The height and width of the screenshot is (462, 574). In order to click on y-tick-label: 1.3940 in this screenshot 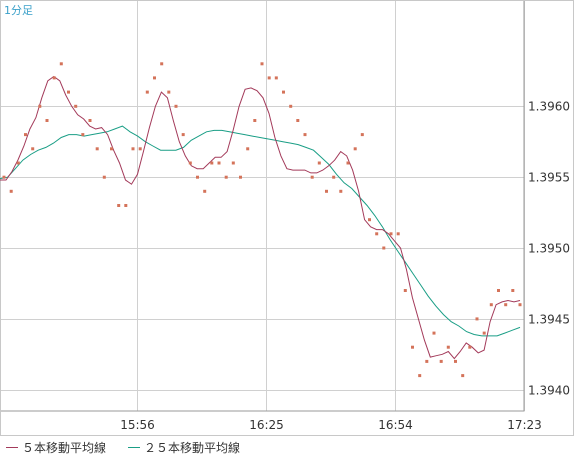, I will do `click(549, 391)`.